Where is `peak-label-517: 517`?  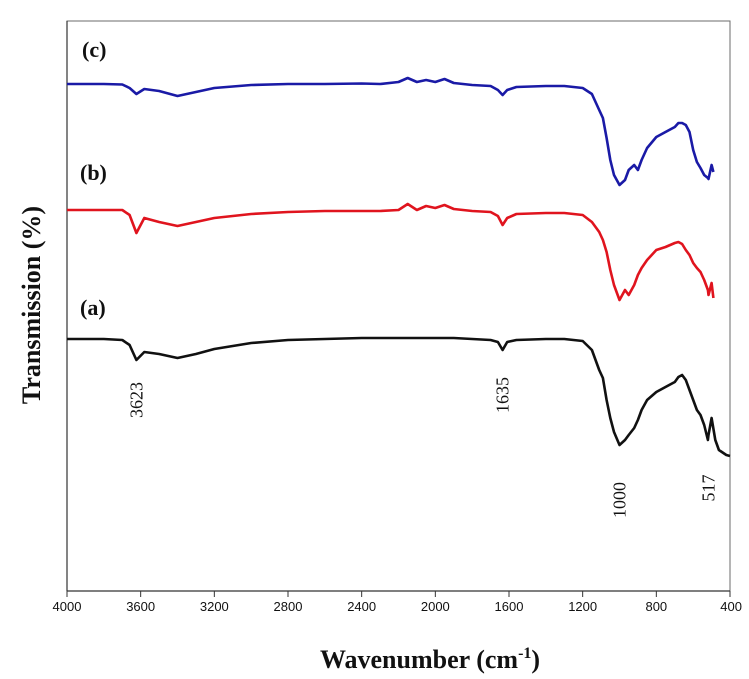
peak-label-517: 517 is located at coordinates (709, 488).